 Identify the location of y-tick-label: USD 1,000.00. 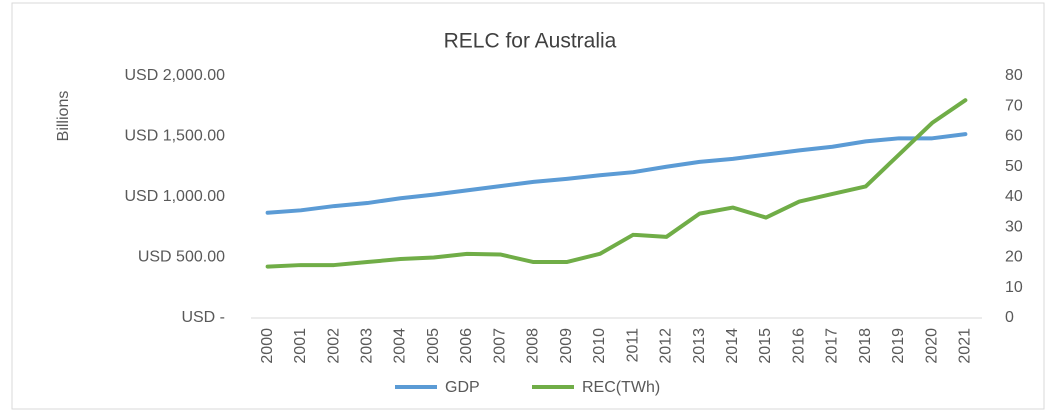
(174, 196).